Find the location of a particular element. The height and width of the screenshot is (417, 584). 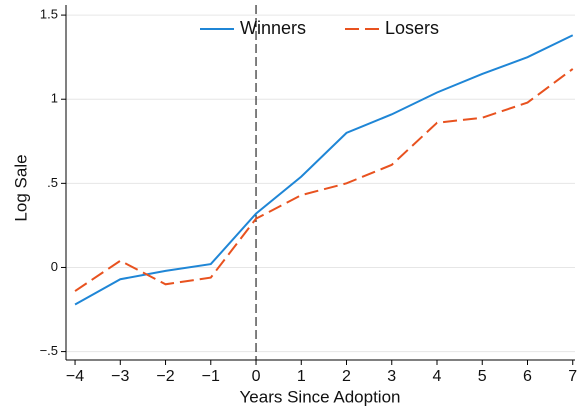

x-tick-label: 2 is located at coordinates (346, 376).